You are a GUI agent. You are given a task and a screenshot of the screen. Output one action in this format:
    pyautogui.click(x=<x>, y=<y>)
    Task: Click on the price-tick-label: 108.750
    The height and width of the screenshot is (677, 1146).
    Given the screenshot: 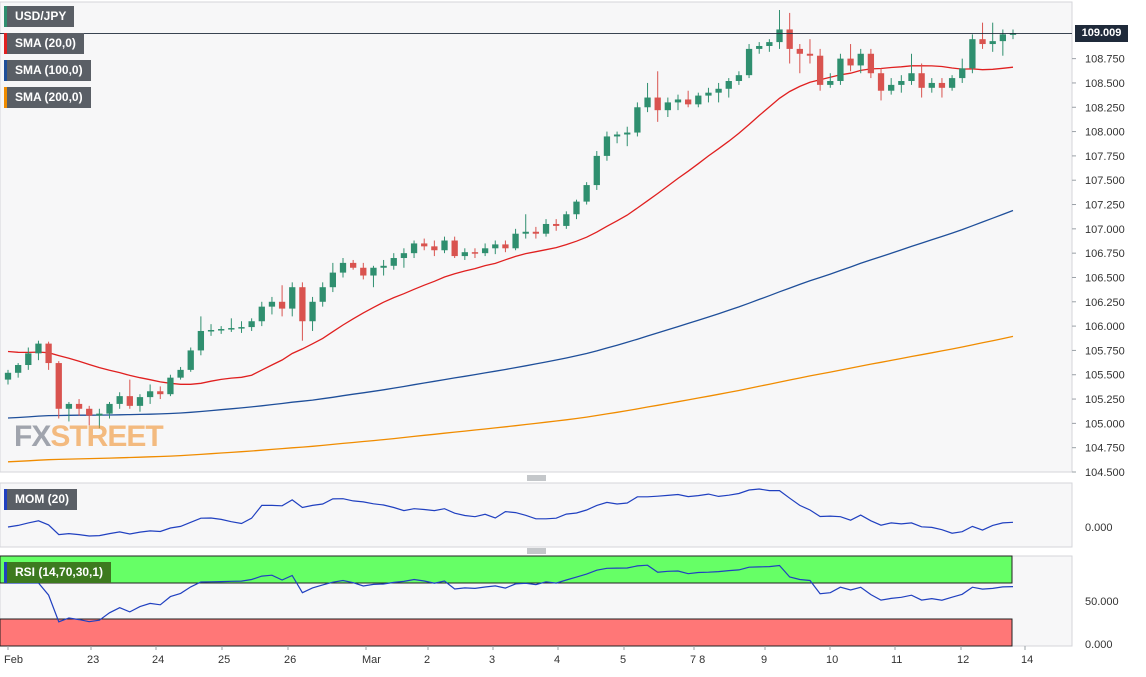 What is the action you would take?
    pyautogui.click(x=1105, y=60)
    